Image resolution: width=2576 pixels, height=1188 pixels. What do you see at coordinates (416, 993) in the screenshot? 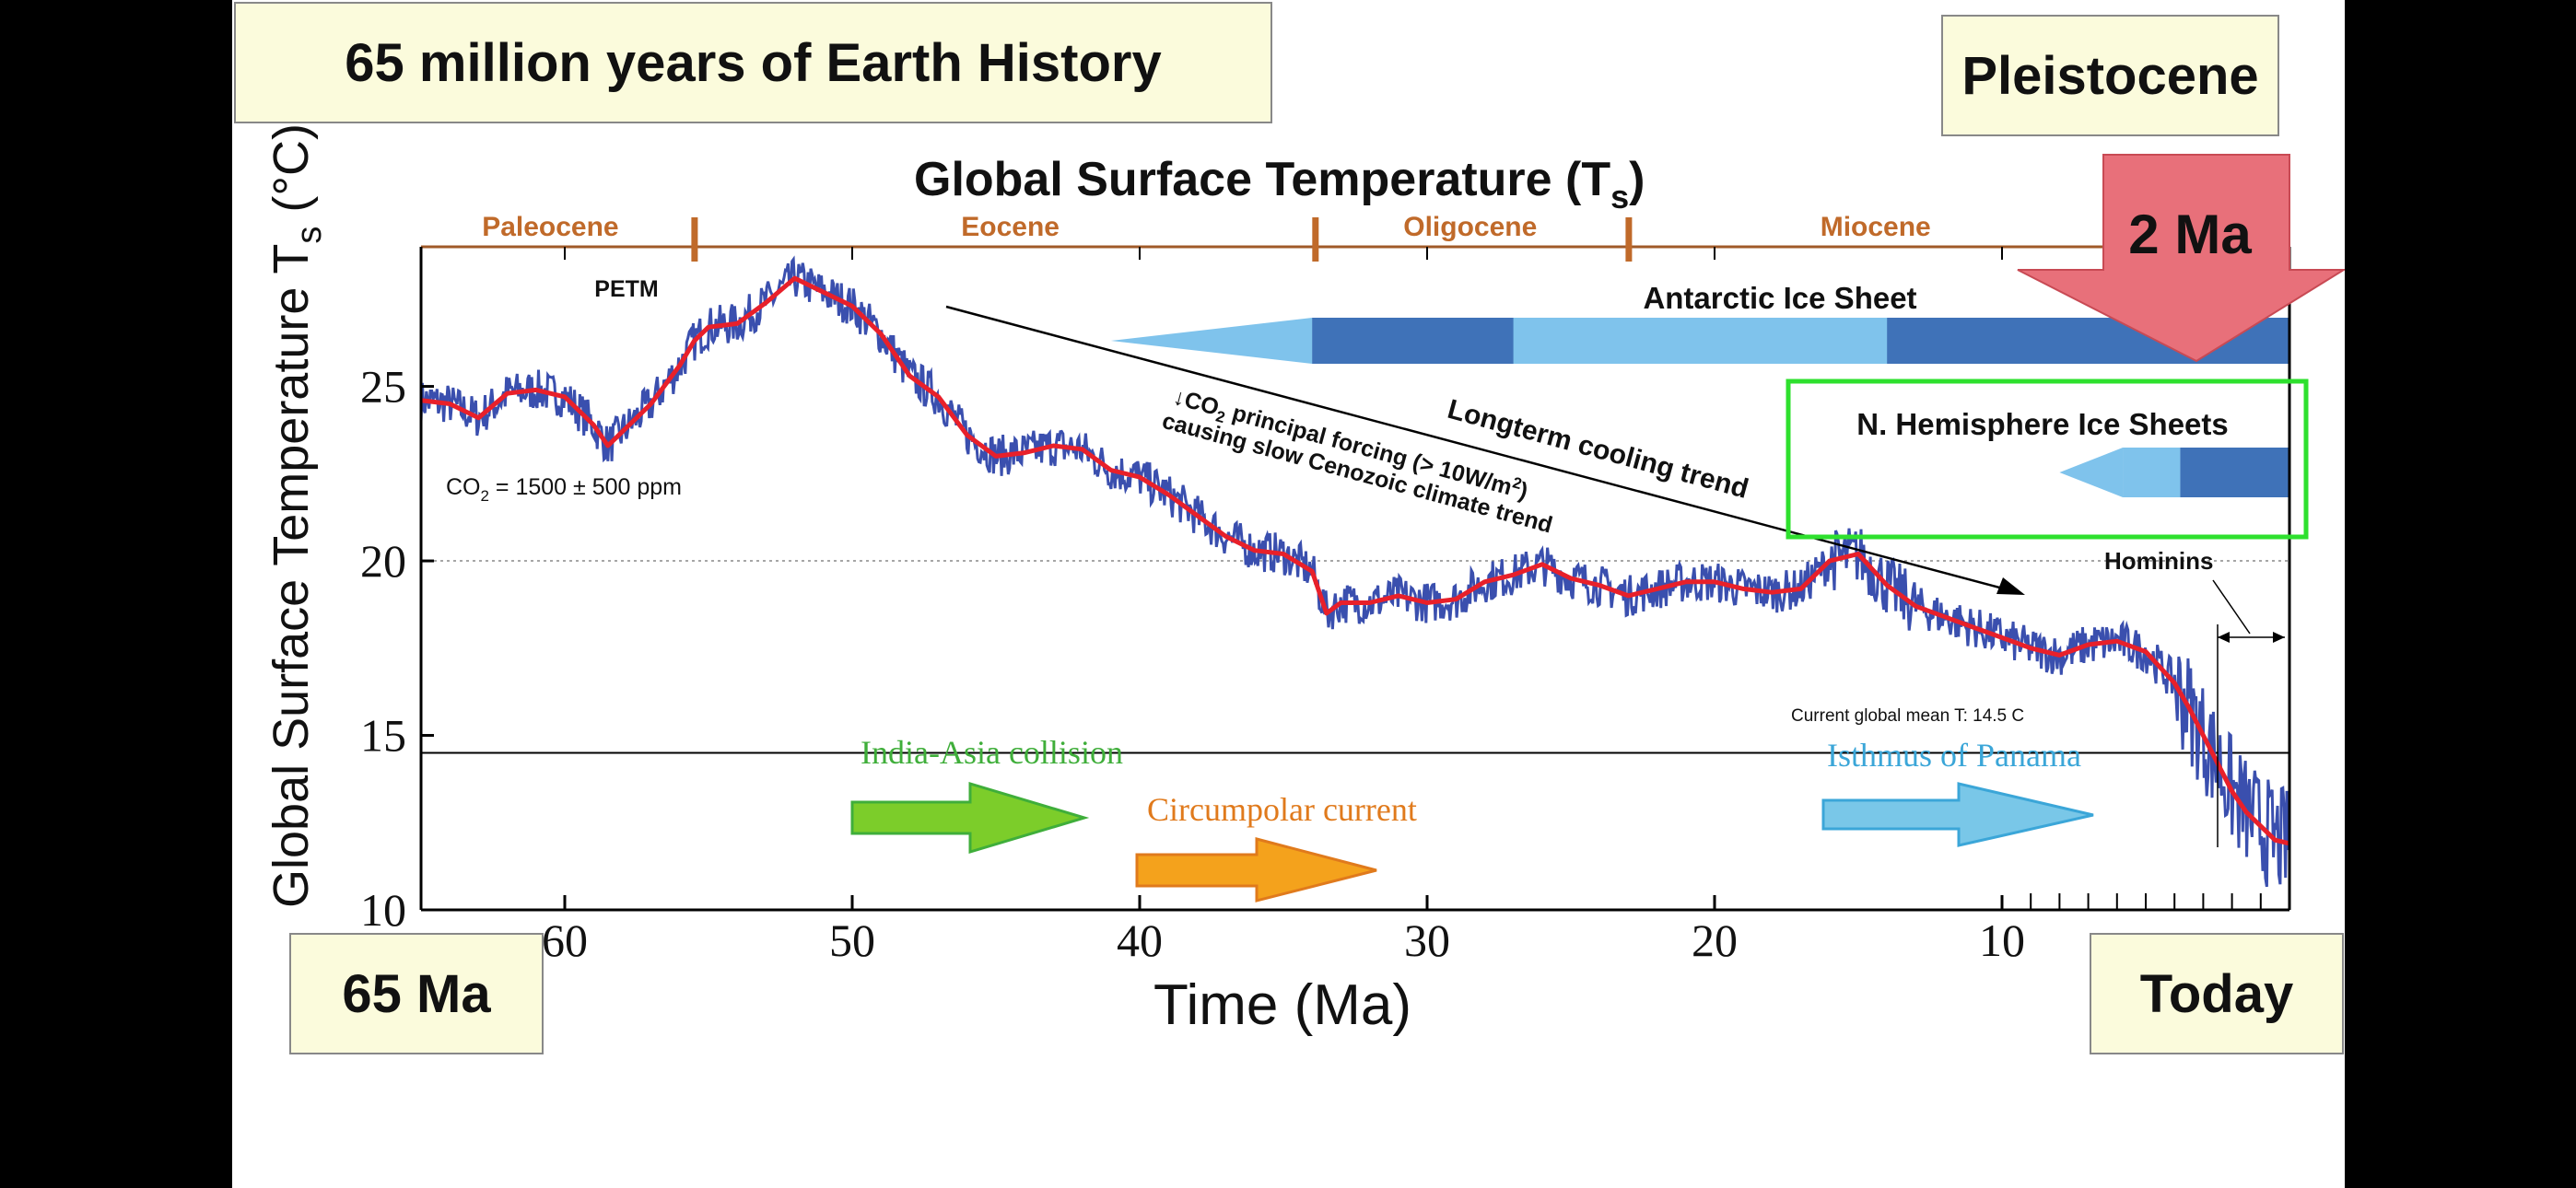
I see `start-time-label: 65 Ma` at bounding box center [416, 993].